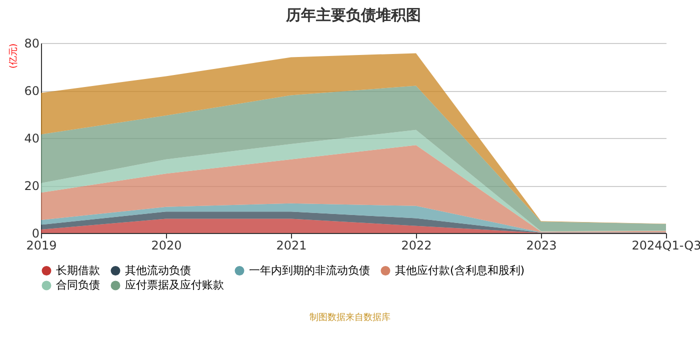 This screenshot has height=350, width=700. What do you see at coordinates (174, 285) in the screenshot?
I see `legend-label: 应付票据及应付账款` at bounding box center [174, 285].